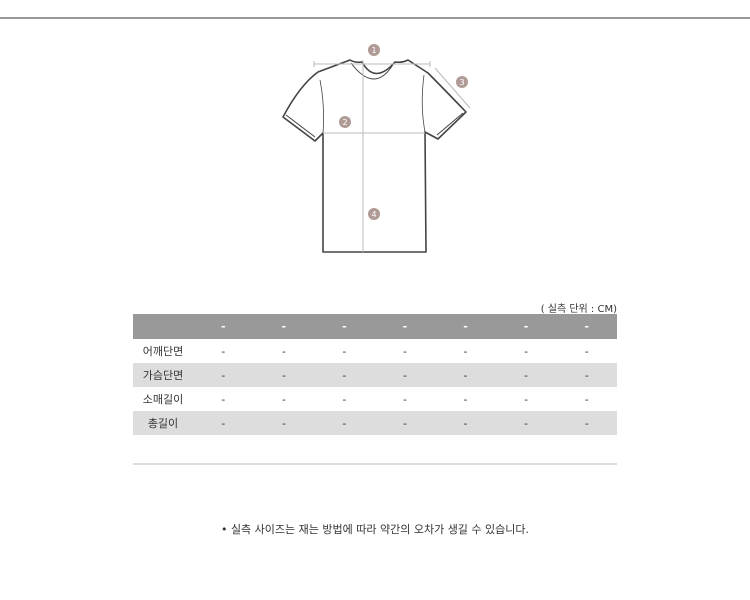  What do you see at coordinates (375, 351) in the screenshot?
I see `table-row: 어깨단면 - - - - - - -` at bounding box center [375, 351].